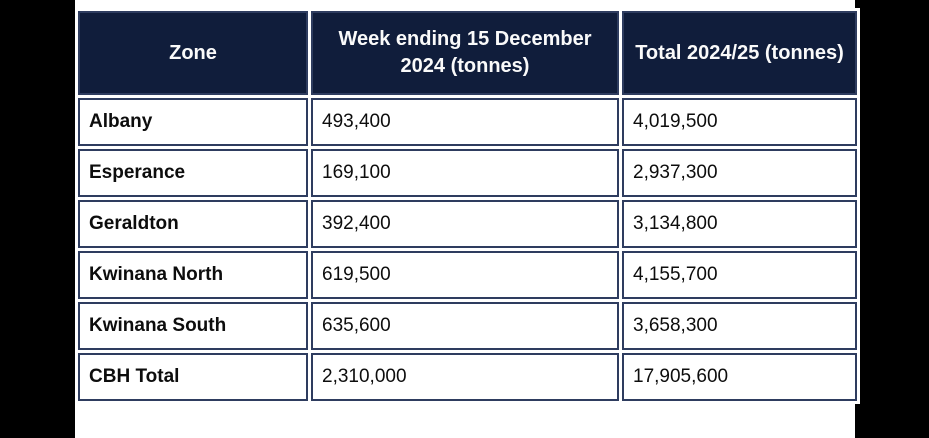  I want to click on total-cell: 4,019,500, so click(739, 122).